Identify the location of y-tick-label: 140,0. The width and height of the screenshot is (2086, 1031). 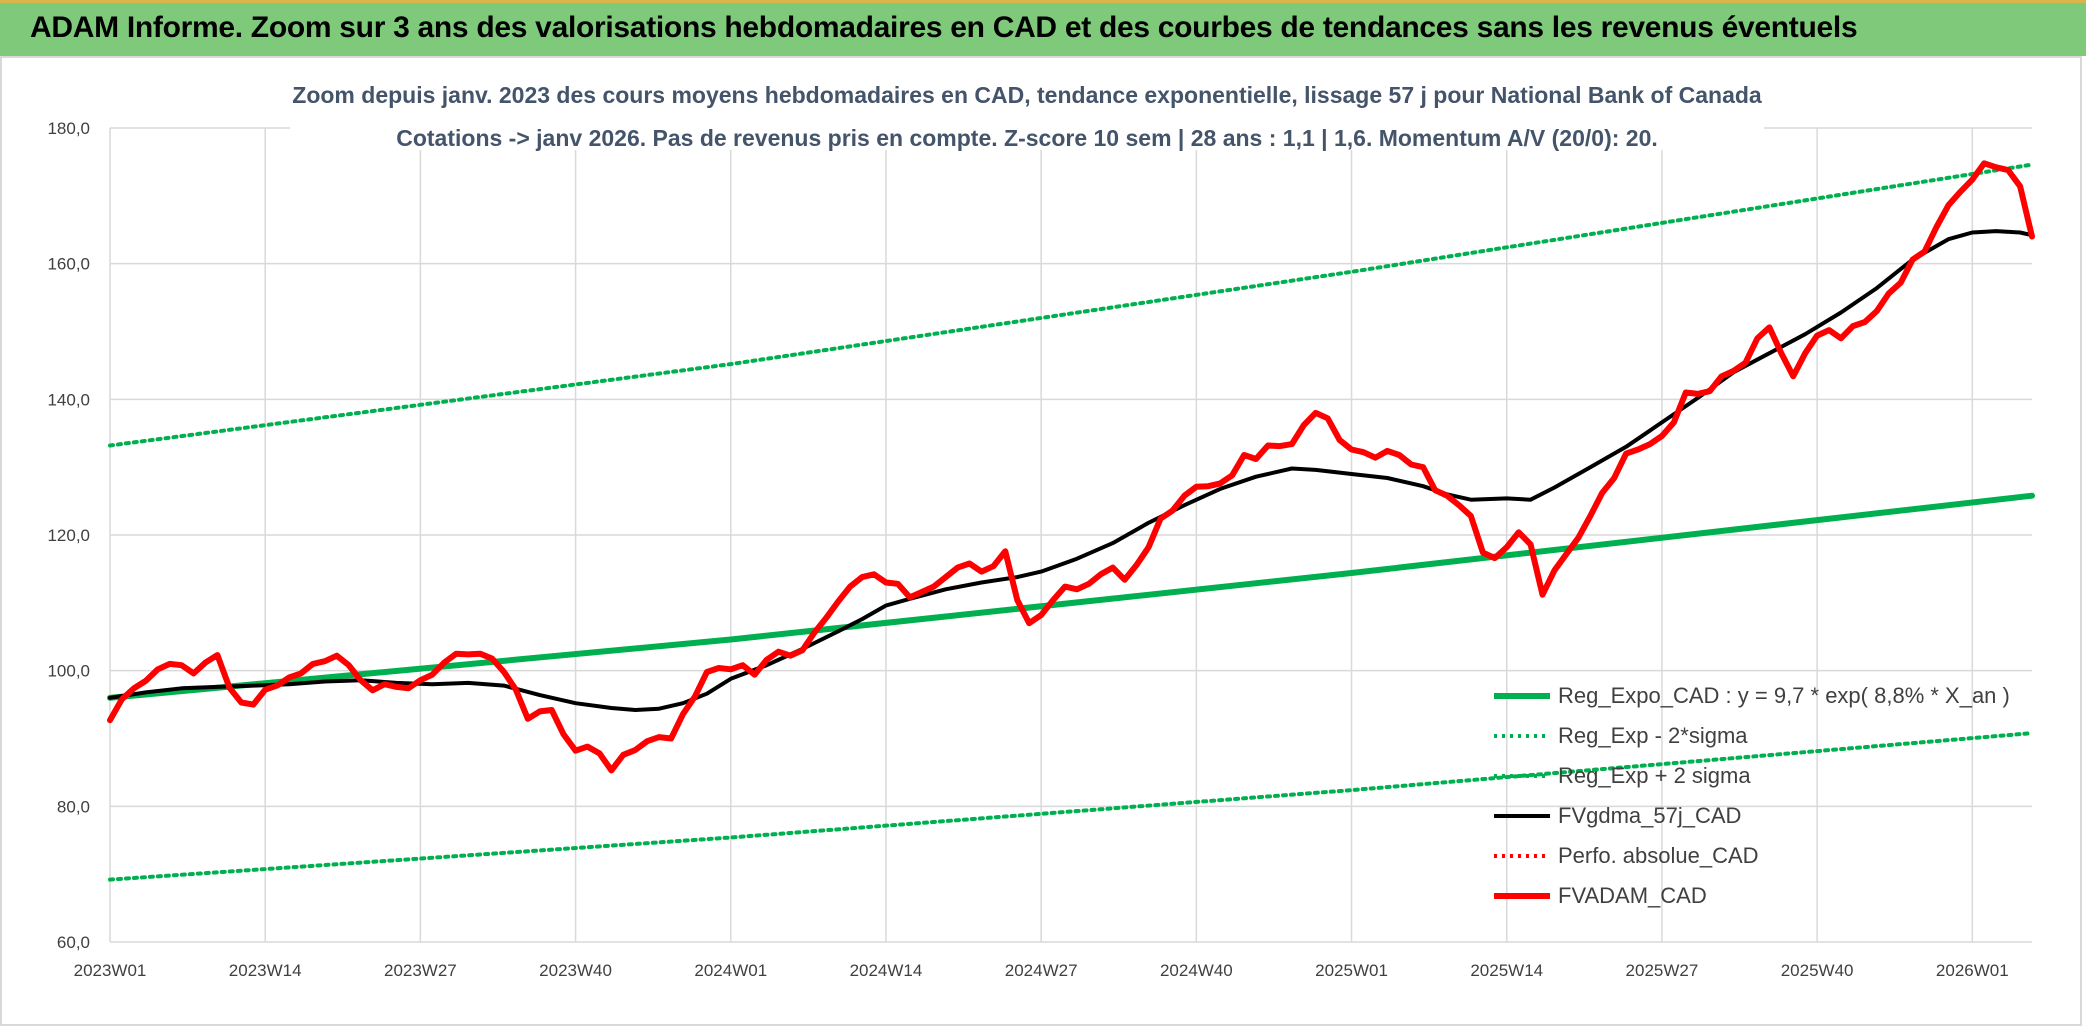
(68, 399).